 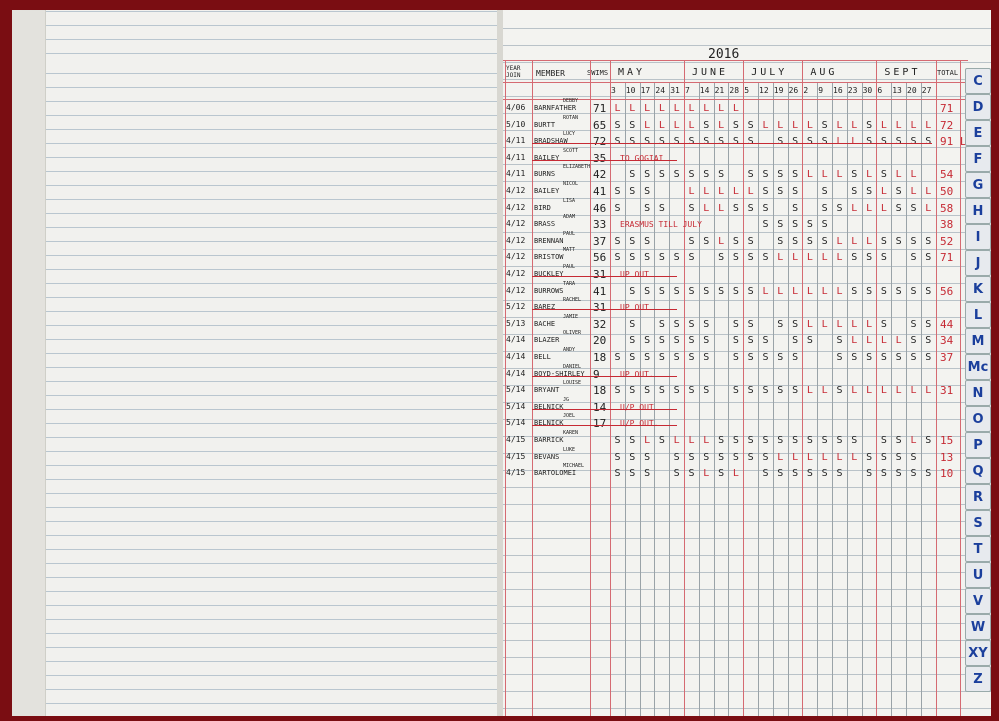 What do you see at coordinates (571, 316) in the screenshot?
I see `row-member-firstname: JAMIE` at bounding box center [571, 316].